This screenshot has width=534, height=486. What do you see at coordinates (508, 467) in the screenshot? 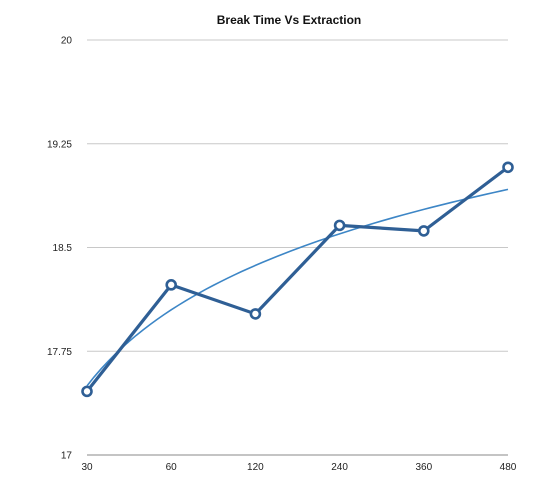
I see `x-tick-label: 480` at bounding box center [508, 467].